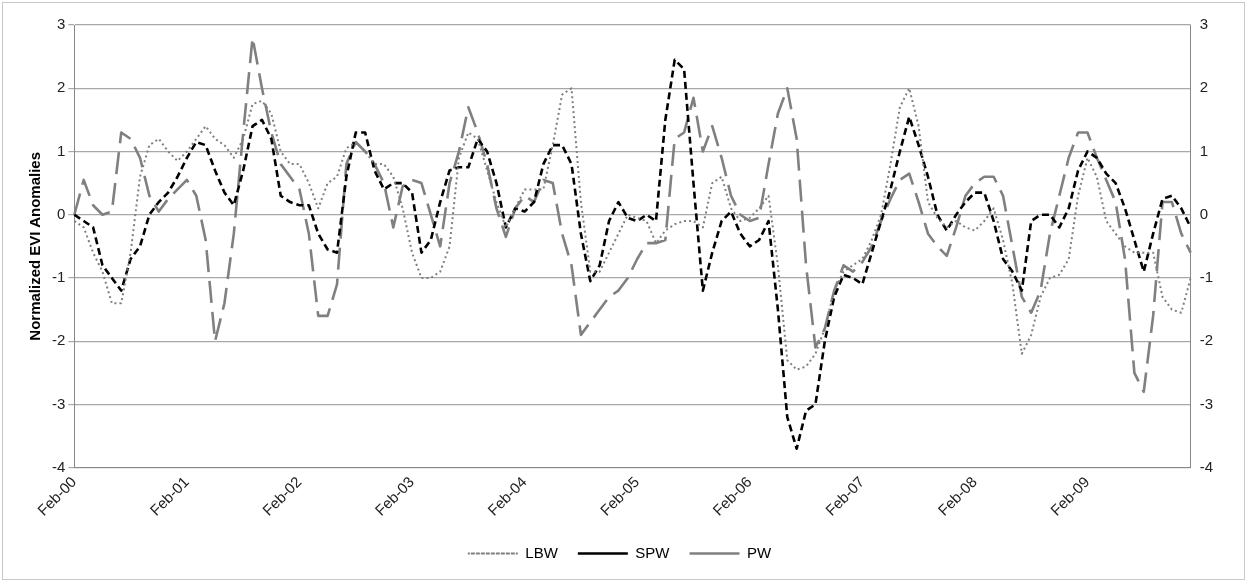 Image resolution: width=1249 pixels, height=584 pixels. Describe the element at coordinates (1204, 213) in the screenshot. I see `y2-tick-label: 0` at that location.